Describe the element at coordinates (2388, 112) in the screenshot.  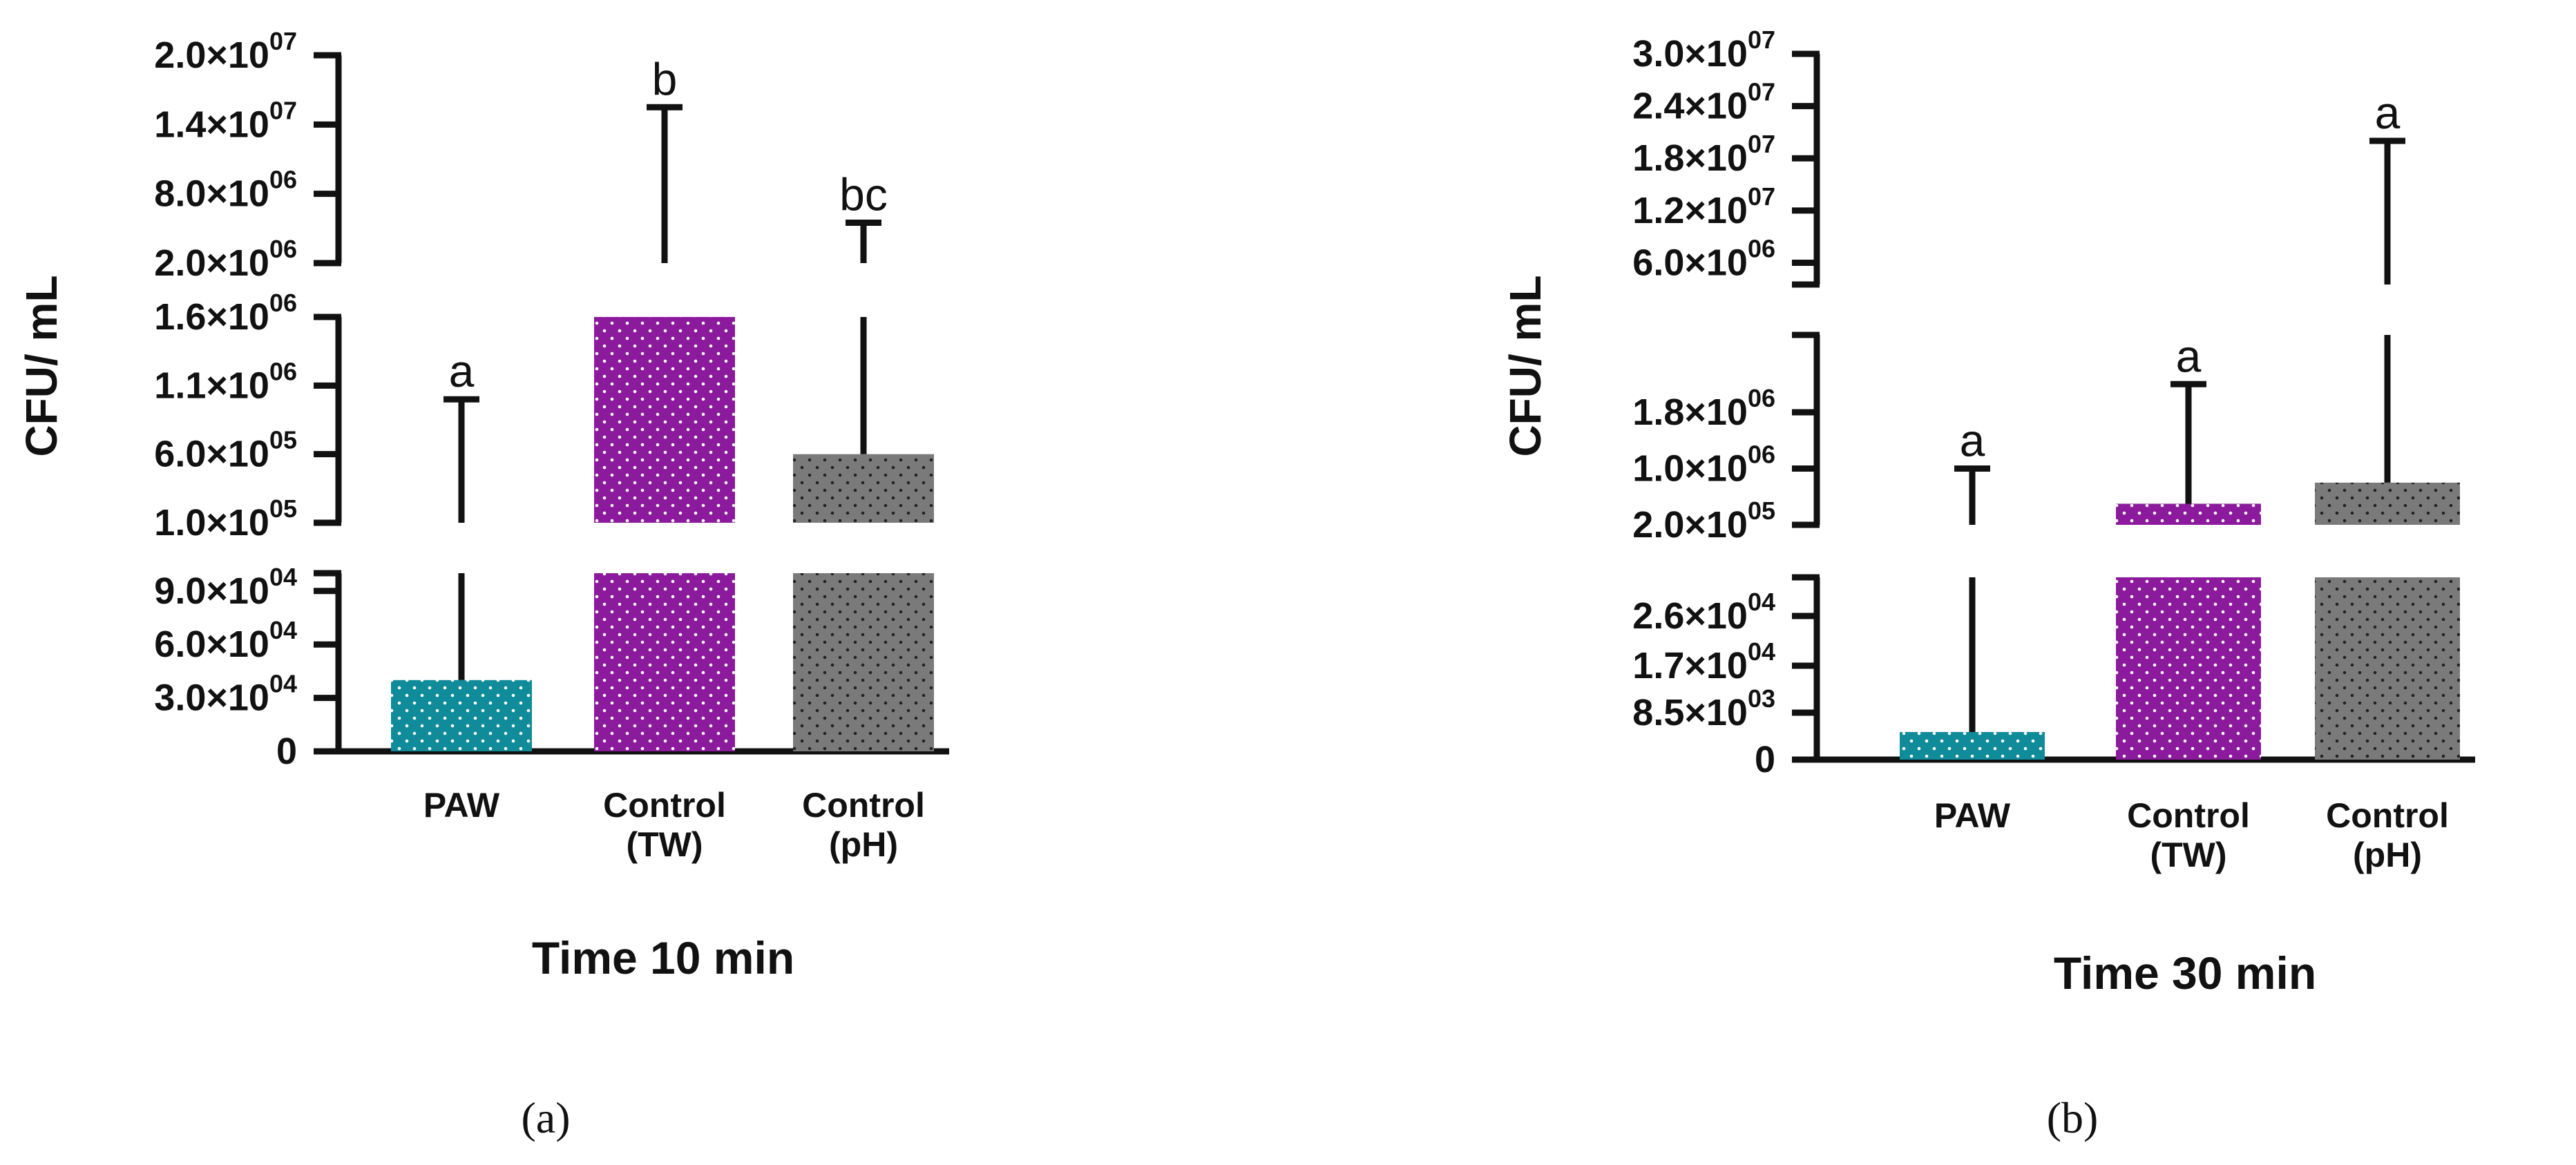
I see `significance-label-3: a` at that location.